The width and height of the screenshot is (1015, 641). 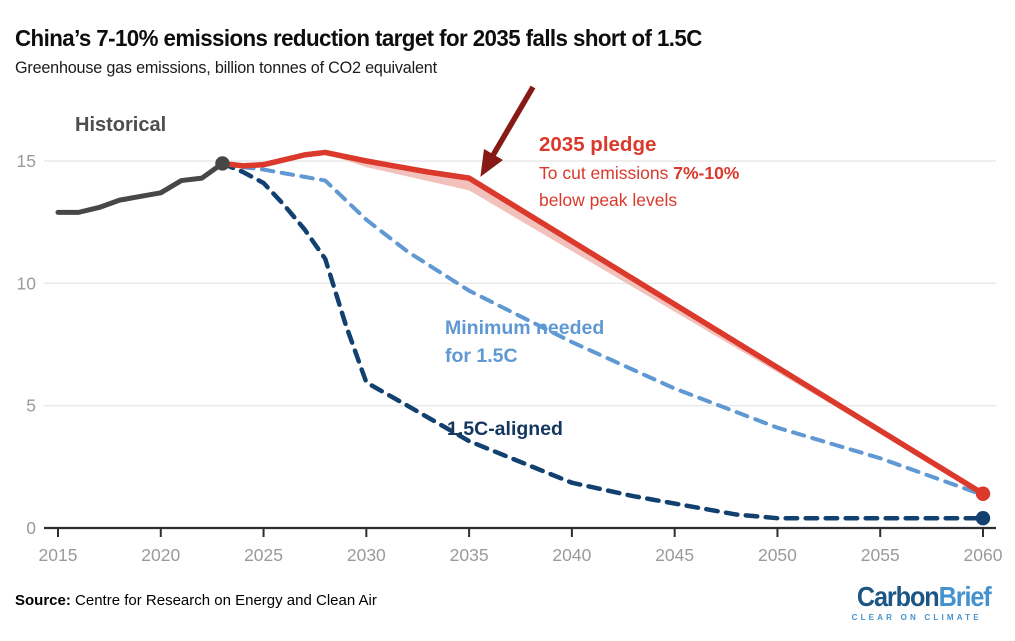 I want to click on series-label-historical: Historical, so click(x=121, y=125).